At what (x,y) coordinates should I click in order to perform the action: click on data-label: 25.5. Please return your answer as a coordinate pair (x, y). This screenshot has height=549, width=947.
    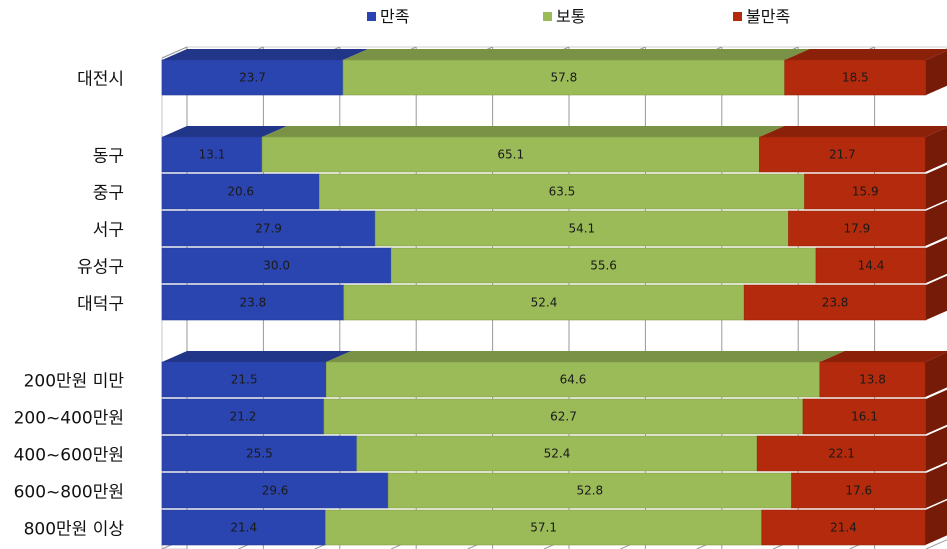
    Looking at the image, I should click on (259, 454).